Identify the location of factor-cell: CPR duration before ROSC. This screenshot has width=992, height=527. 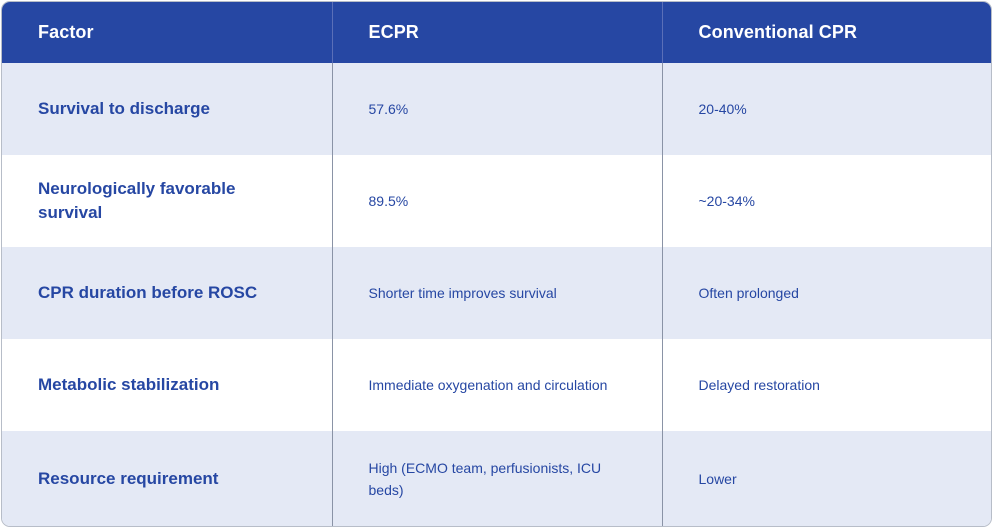
(148, 292).